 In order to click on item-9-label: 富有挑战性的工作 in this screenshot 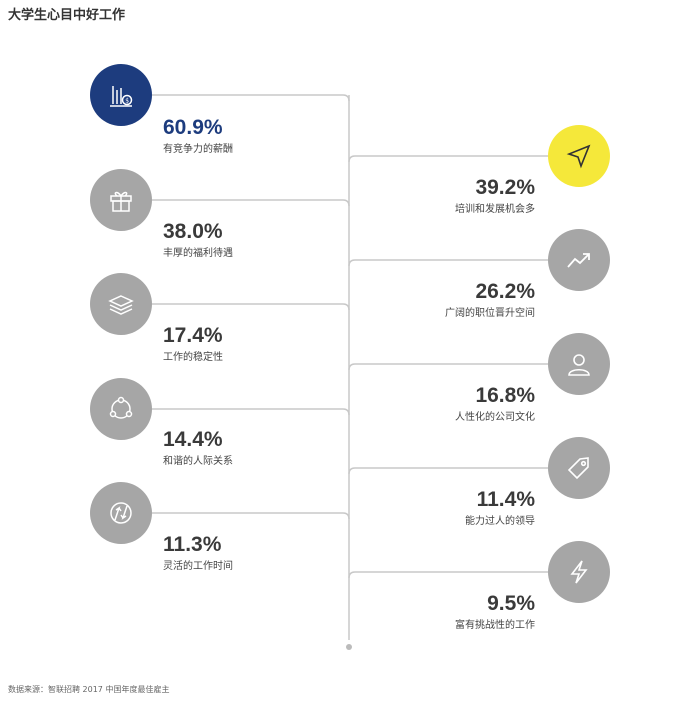, I will do `click(495, 625)`.